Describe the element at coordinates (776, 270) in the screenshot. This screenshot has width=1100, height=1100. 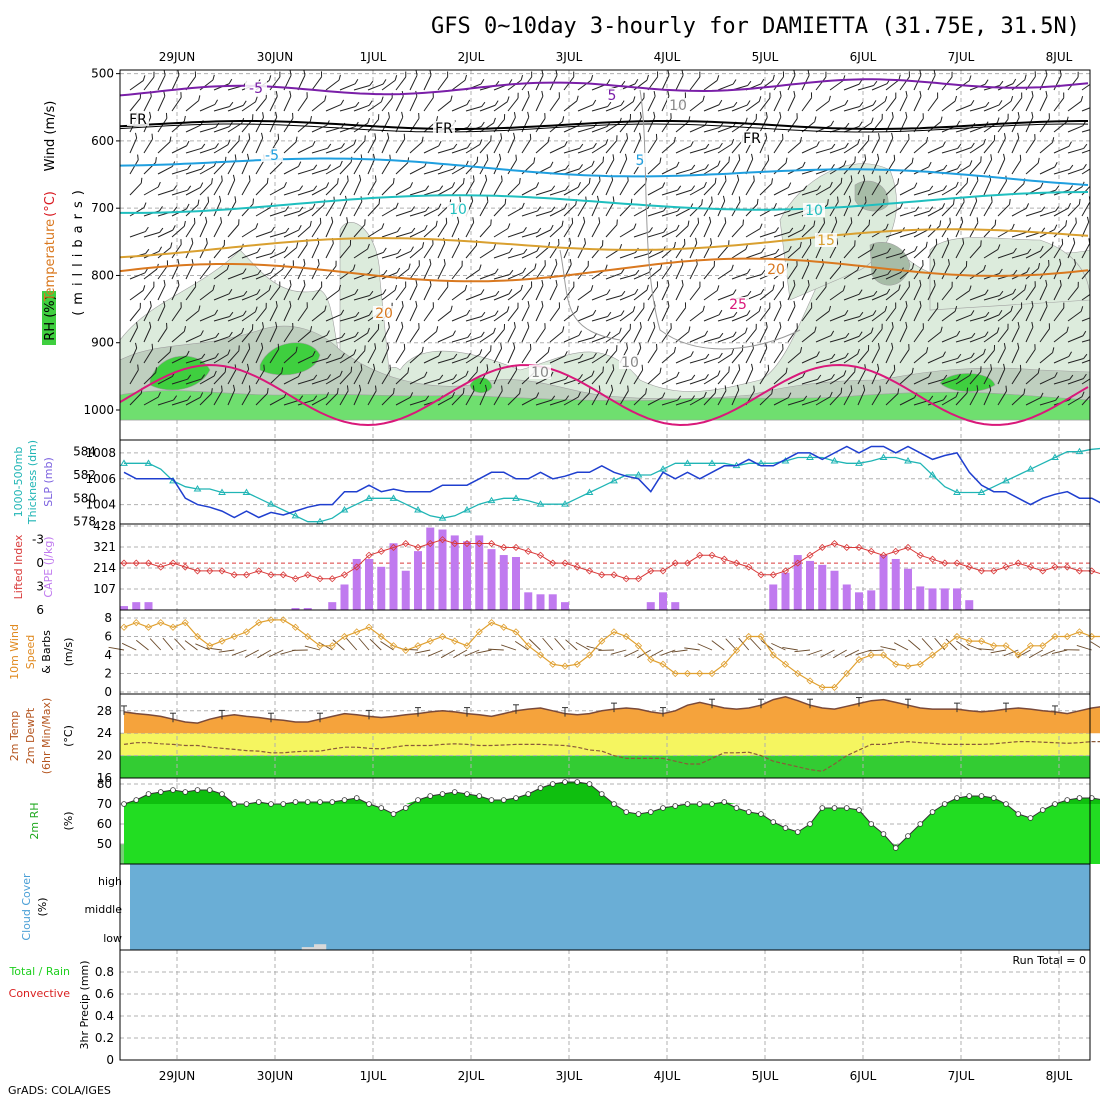
I see `contour-label: 20` at that location.